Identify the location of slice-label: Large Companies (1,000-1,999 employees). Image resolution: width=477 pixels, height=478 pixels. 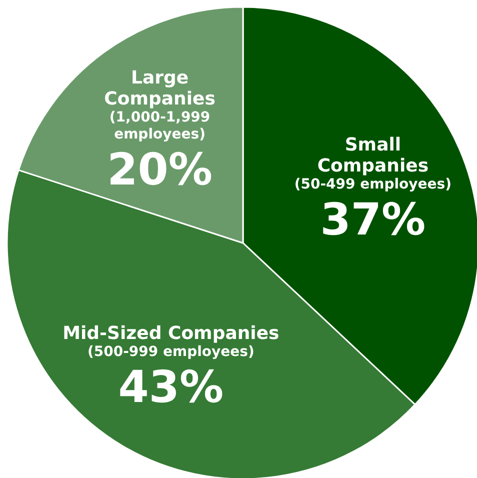
(160, 104).